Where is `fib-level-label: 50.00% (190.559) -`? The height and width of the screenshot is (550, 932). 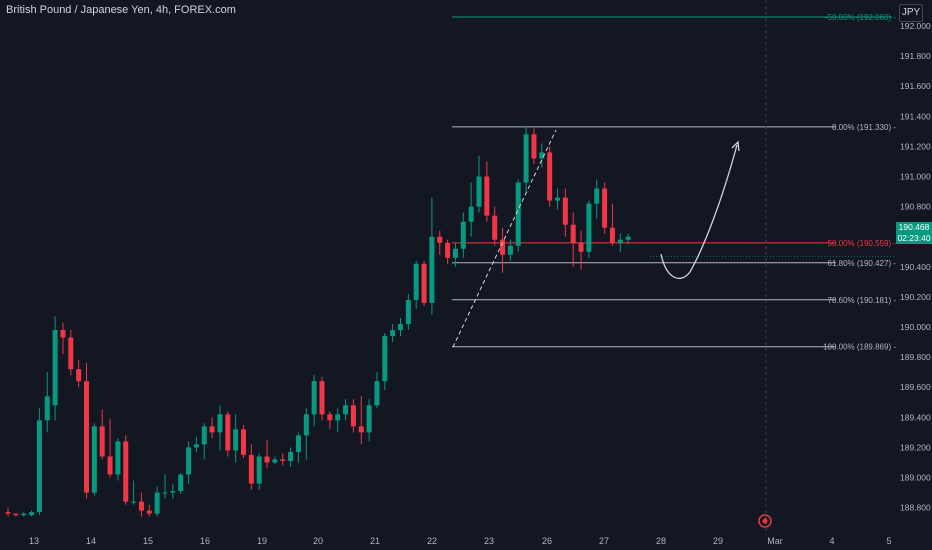 fib-level-label: 50.00% (190.559) - is located at coordinates (862, 243).